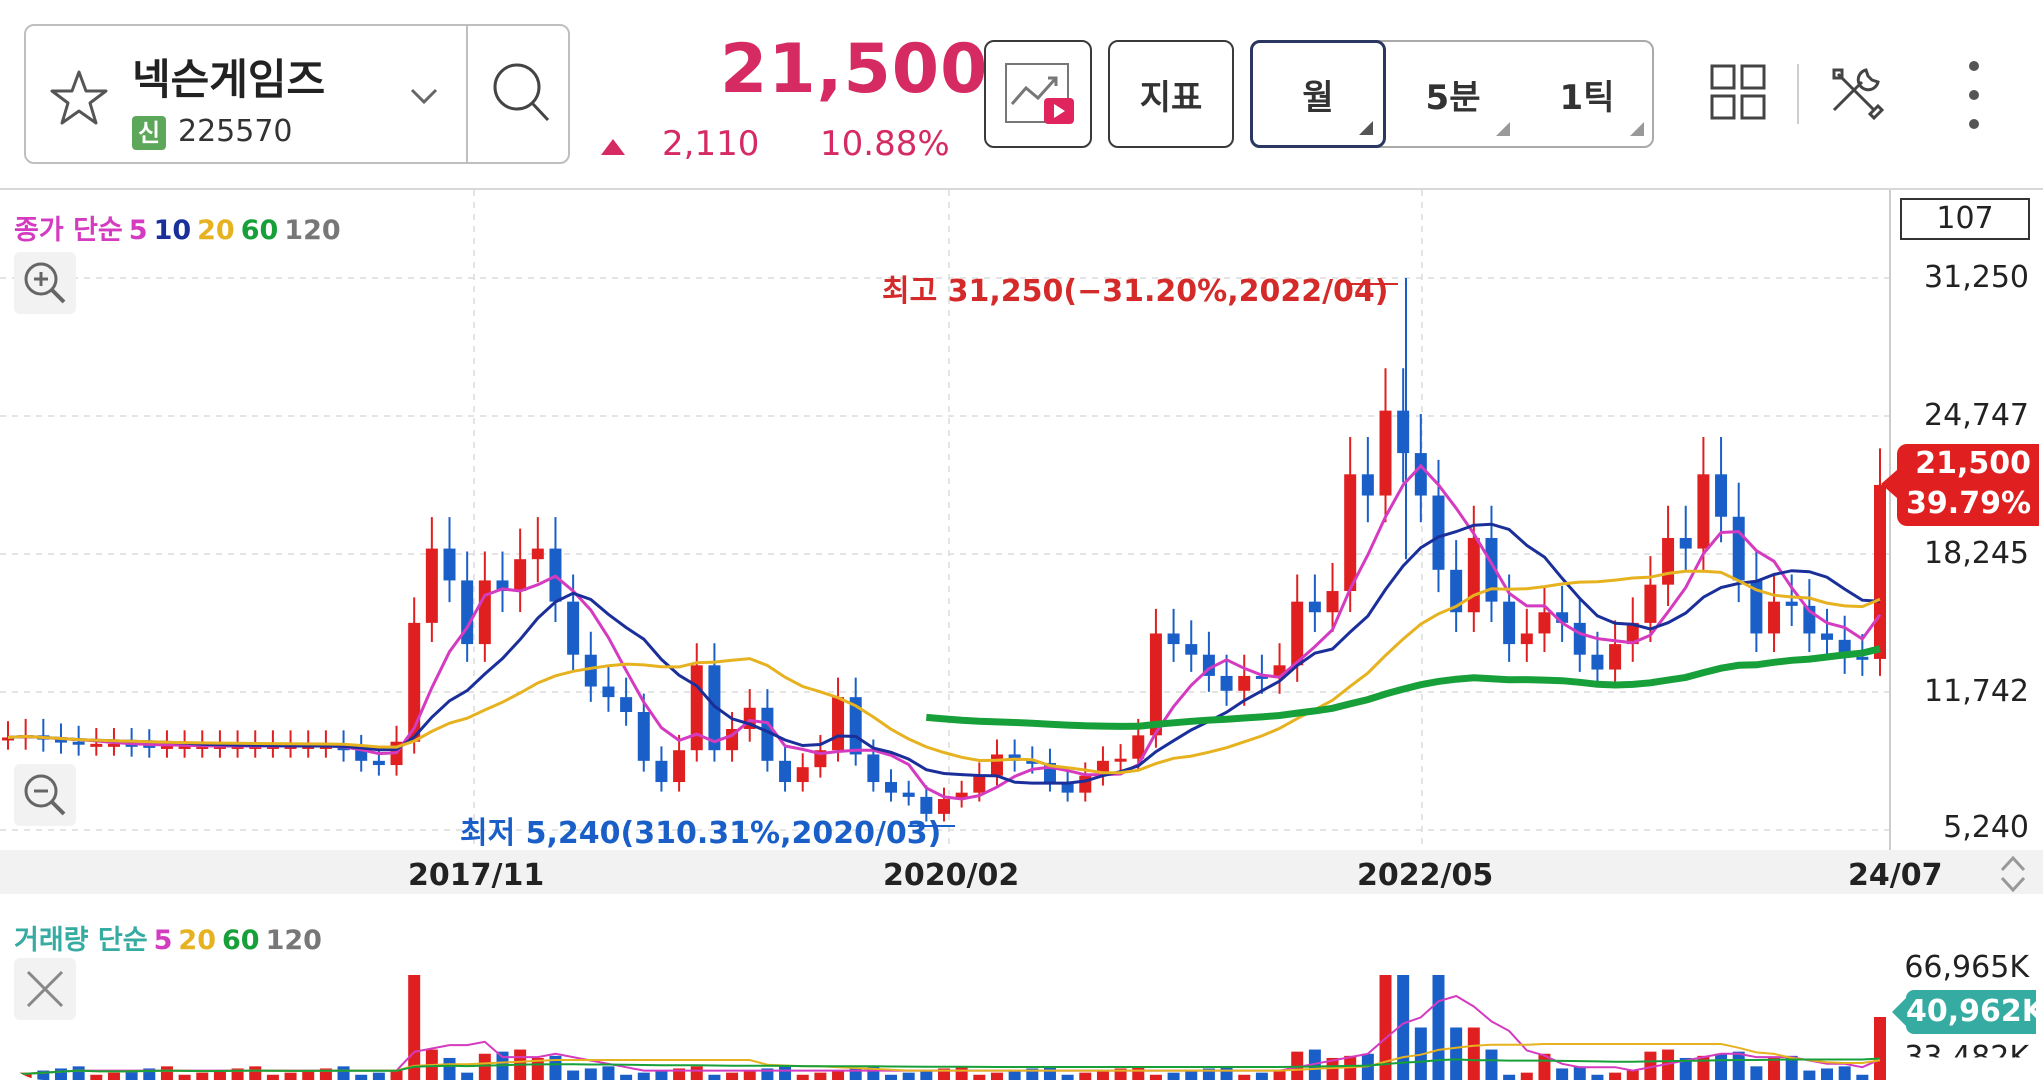  I want to click on chart-video-button, so click(1038, 94).